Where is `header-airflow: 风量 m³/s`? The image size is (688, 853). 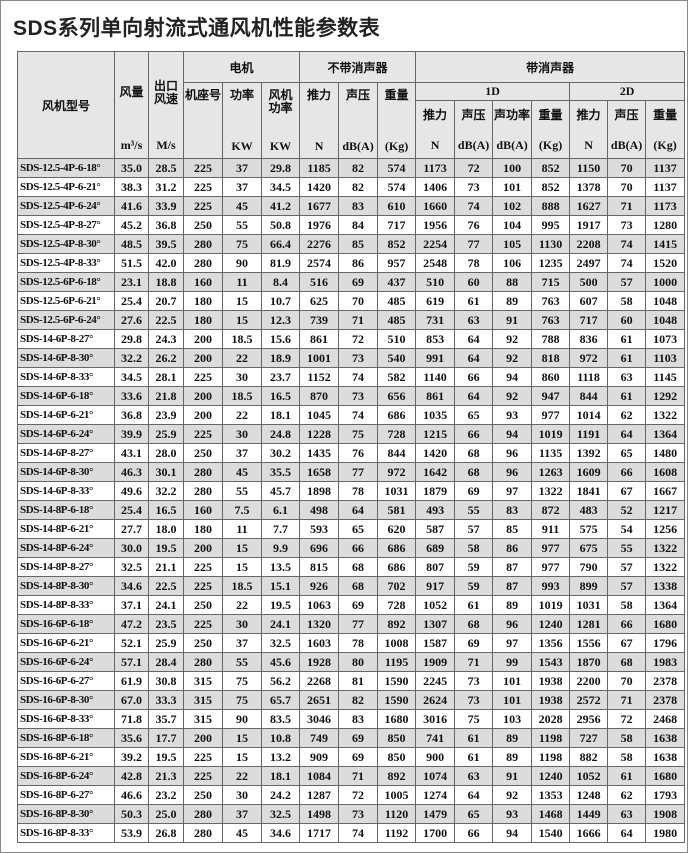 header-airflow: 风量 m³/s is located at coordinates (131, 105).